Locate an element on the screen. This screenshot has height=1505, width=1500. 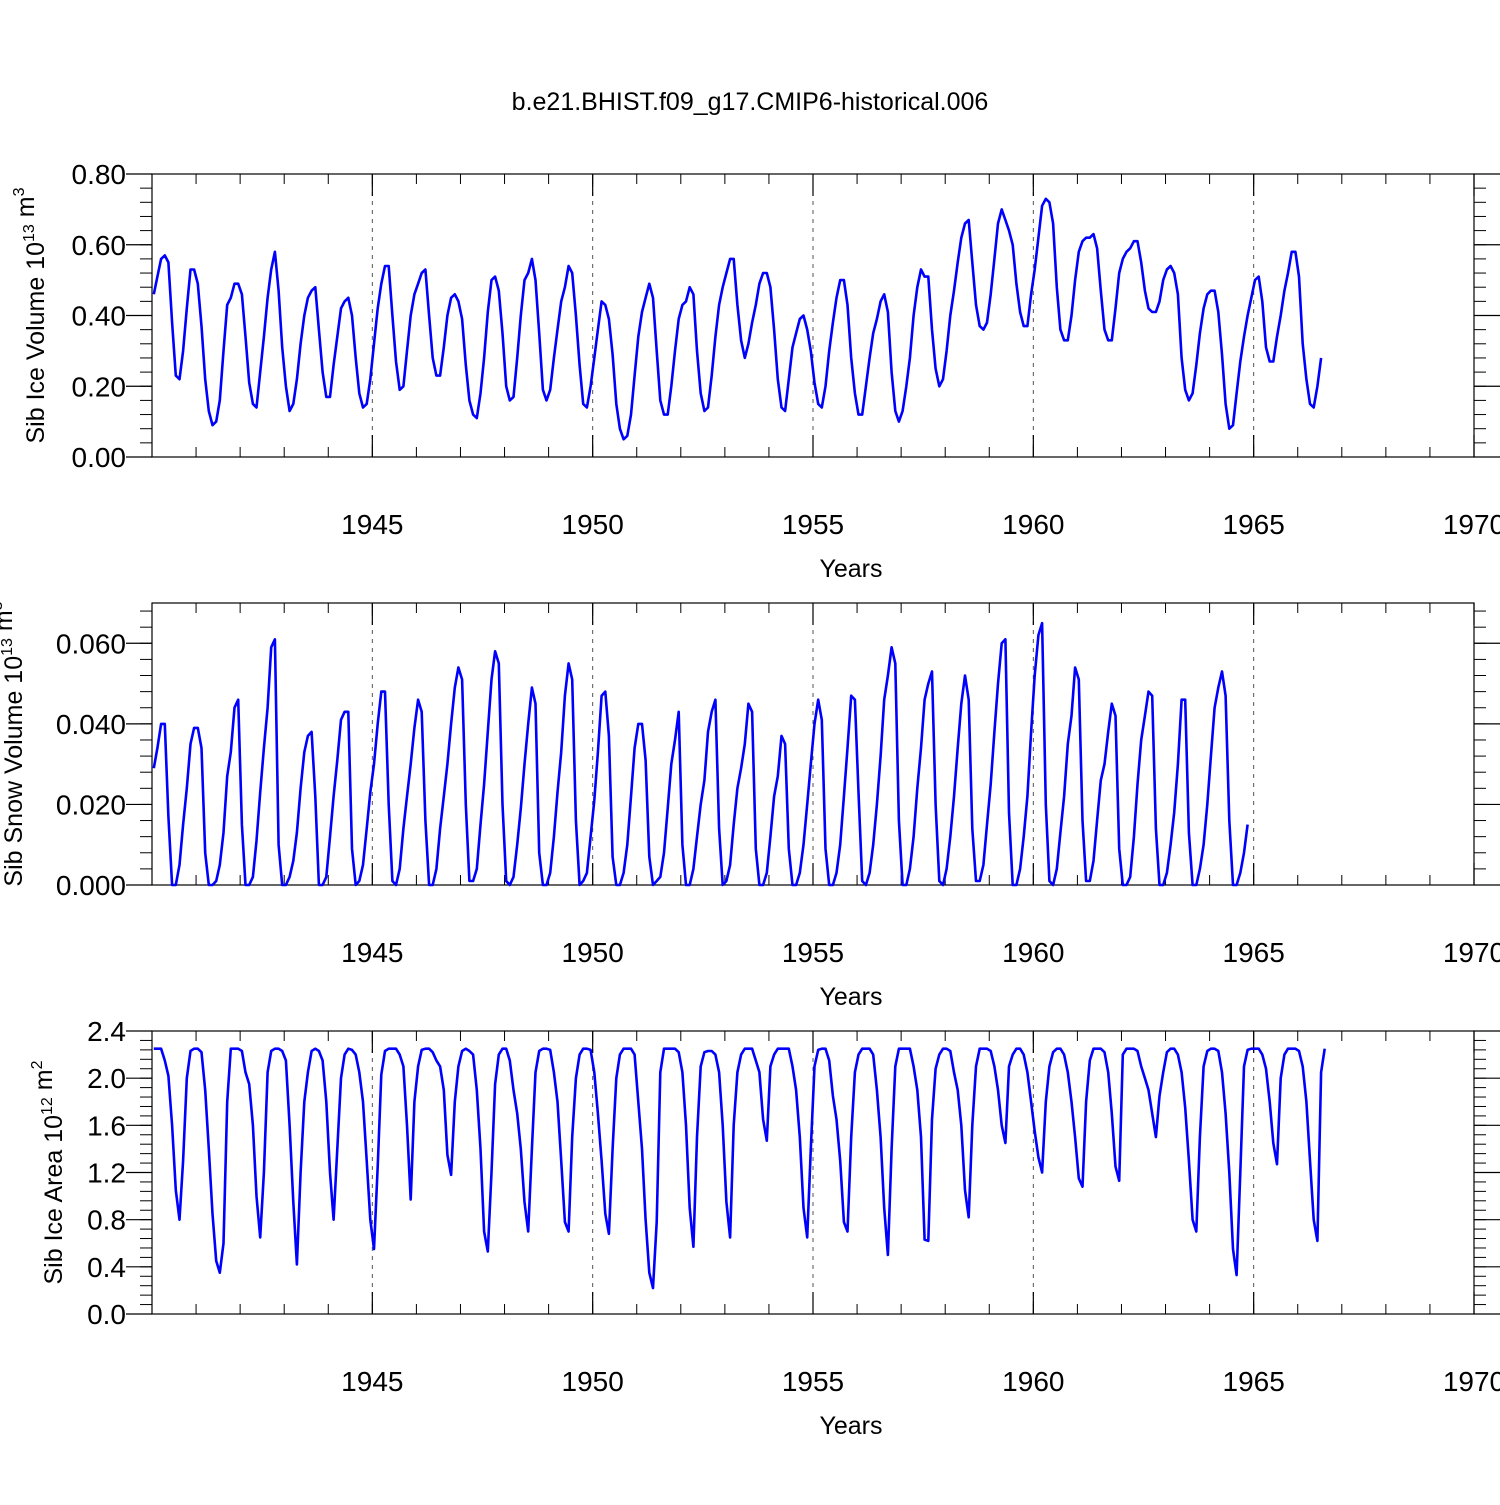
y-tick-label: 0.20 is located at coordinates (99, 386).